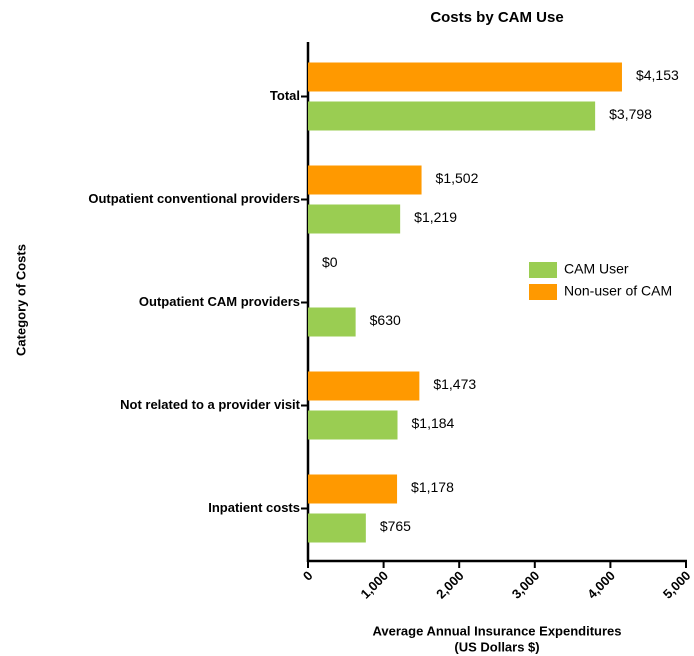 This screenshot has height=656, width=694. Describe the element at coordinates (308, 576) in the screenshot. I see `x-tick-label: 0` at that location.